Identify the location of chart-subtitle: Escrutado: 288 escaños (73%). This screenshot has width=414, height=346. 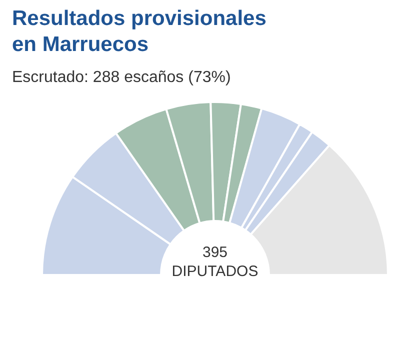
(121, 77).